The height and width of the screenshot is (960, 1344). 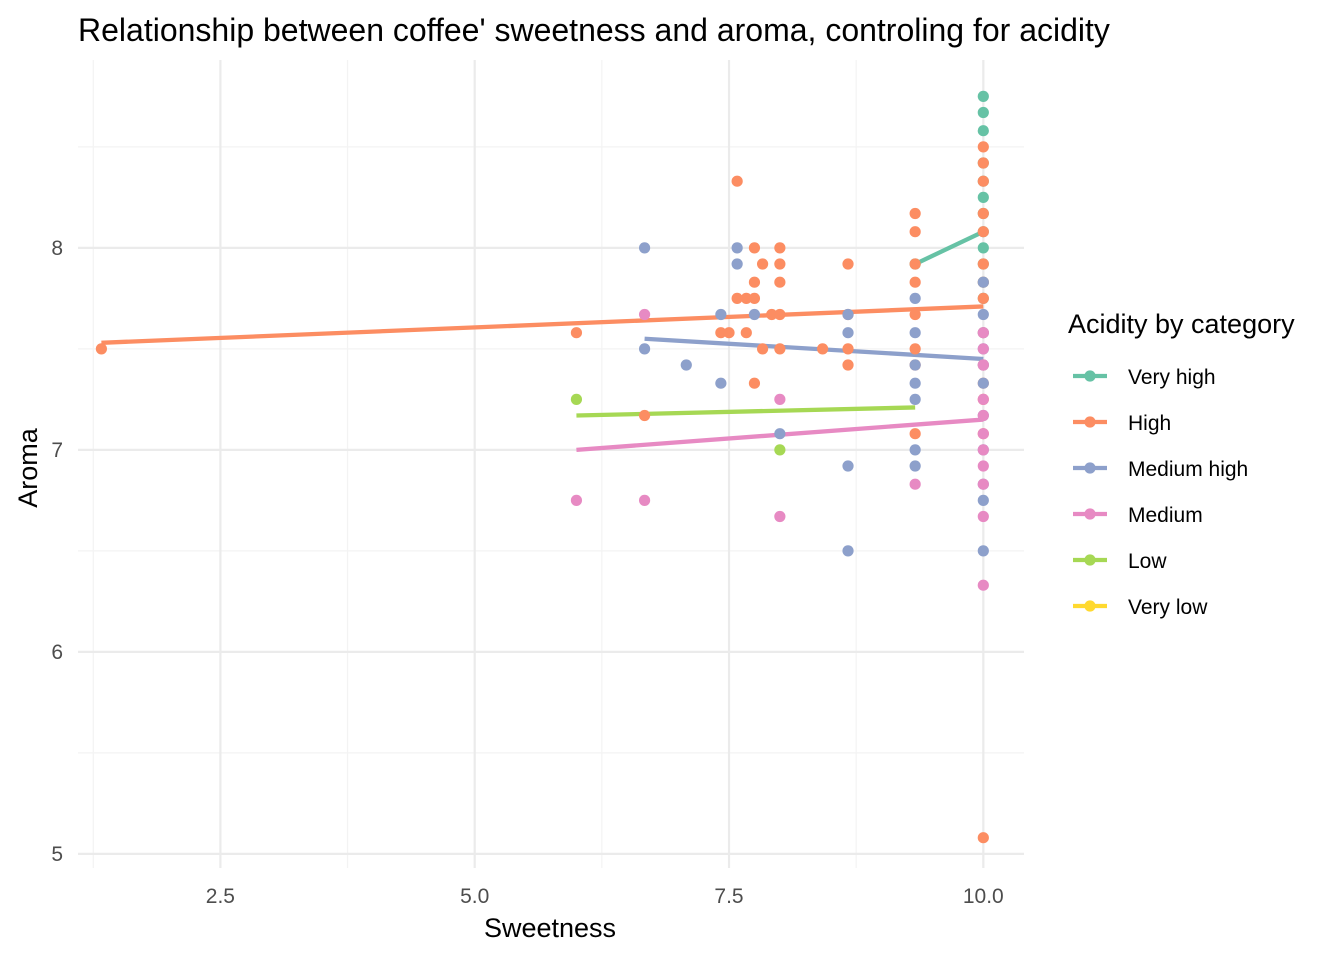 What do you see at coordinates (542, 324) in the screenshot?
I see `trend-line-high` at bounding box center [542, 324].